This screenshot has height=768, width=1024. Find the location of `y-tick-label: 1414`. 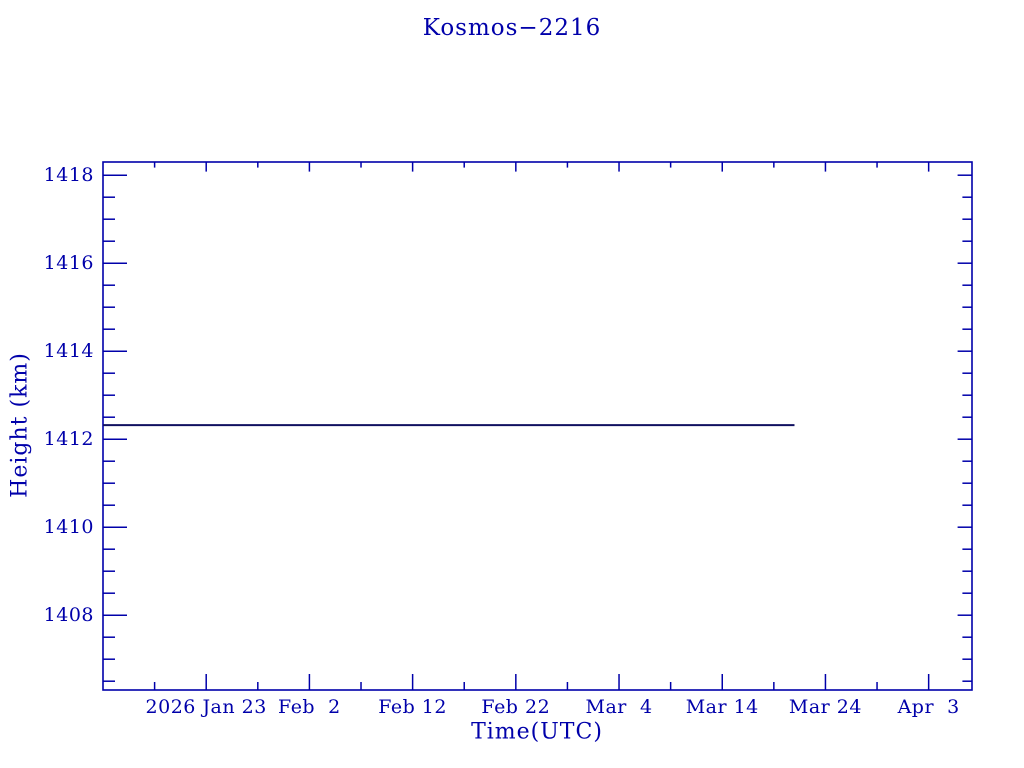

y-tick-label: 1414 is located at coordinates (69, 351).